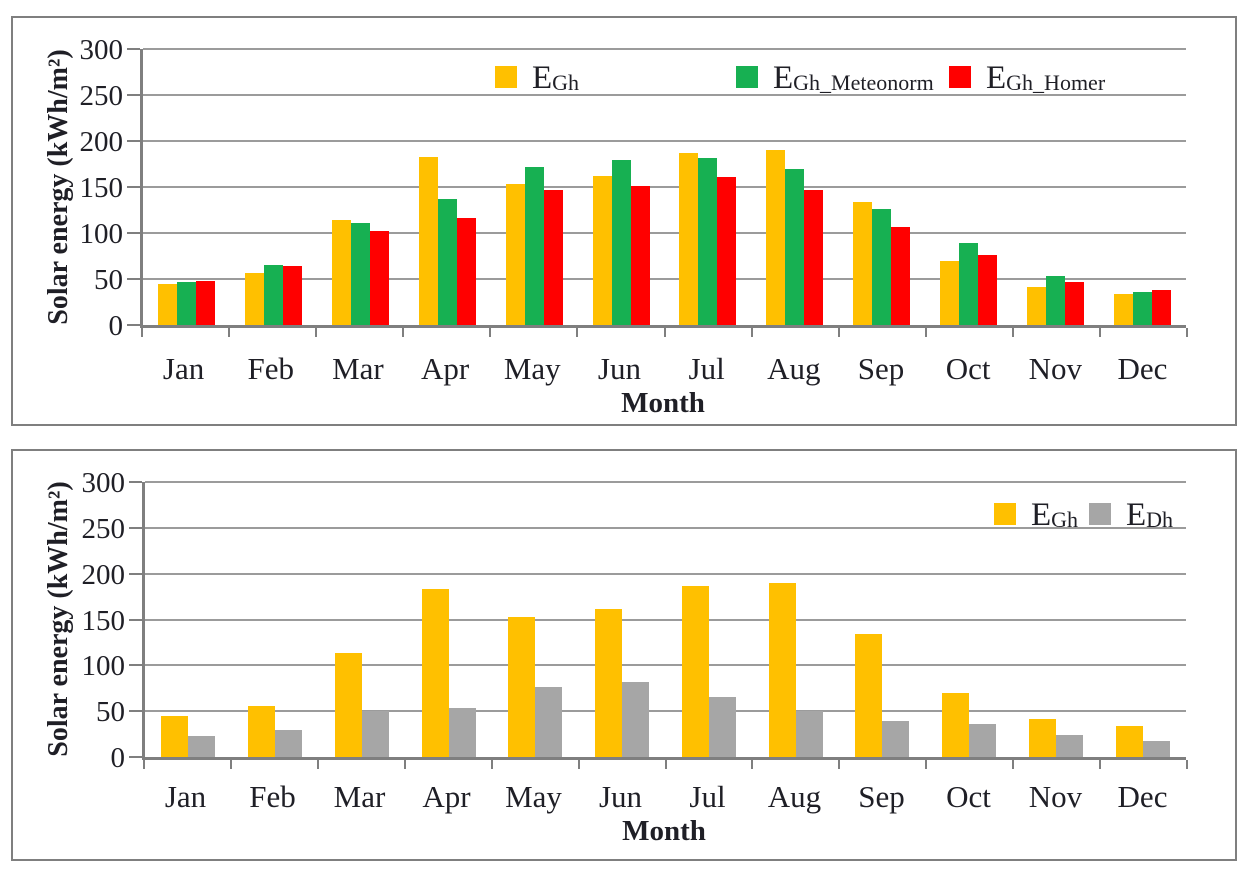  Describe the element at coordinates (835, 78) in the screenshot. I see `legend-item-E_Gh_Meteonorm: E Gh_Meteonorm` at that location.